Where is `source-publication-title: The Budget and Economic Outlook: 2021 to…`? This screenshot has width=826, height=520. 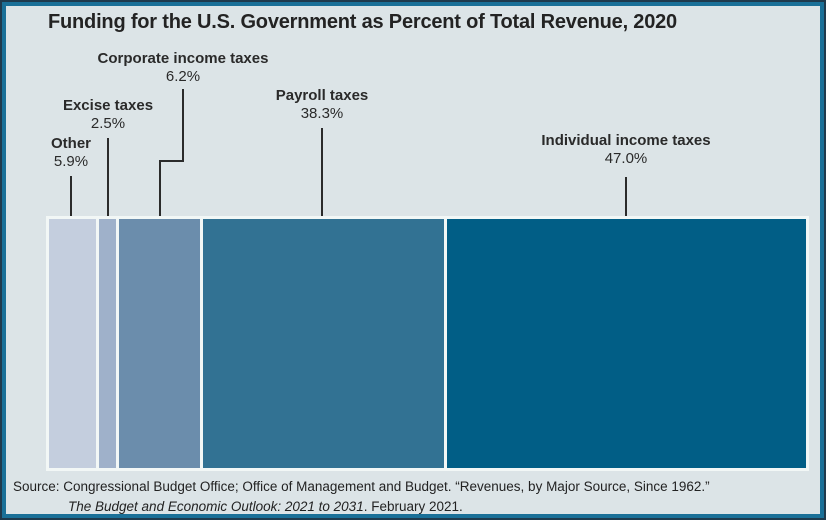
source-publication-title: The Budget and Economic Outlook: 2021 to… is located at coordinates (216, 506).